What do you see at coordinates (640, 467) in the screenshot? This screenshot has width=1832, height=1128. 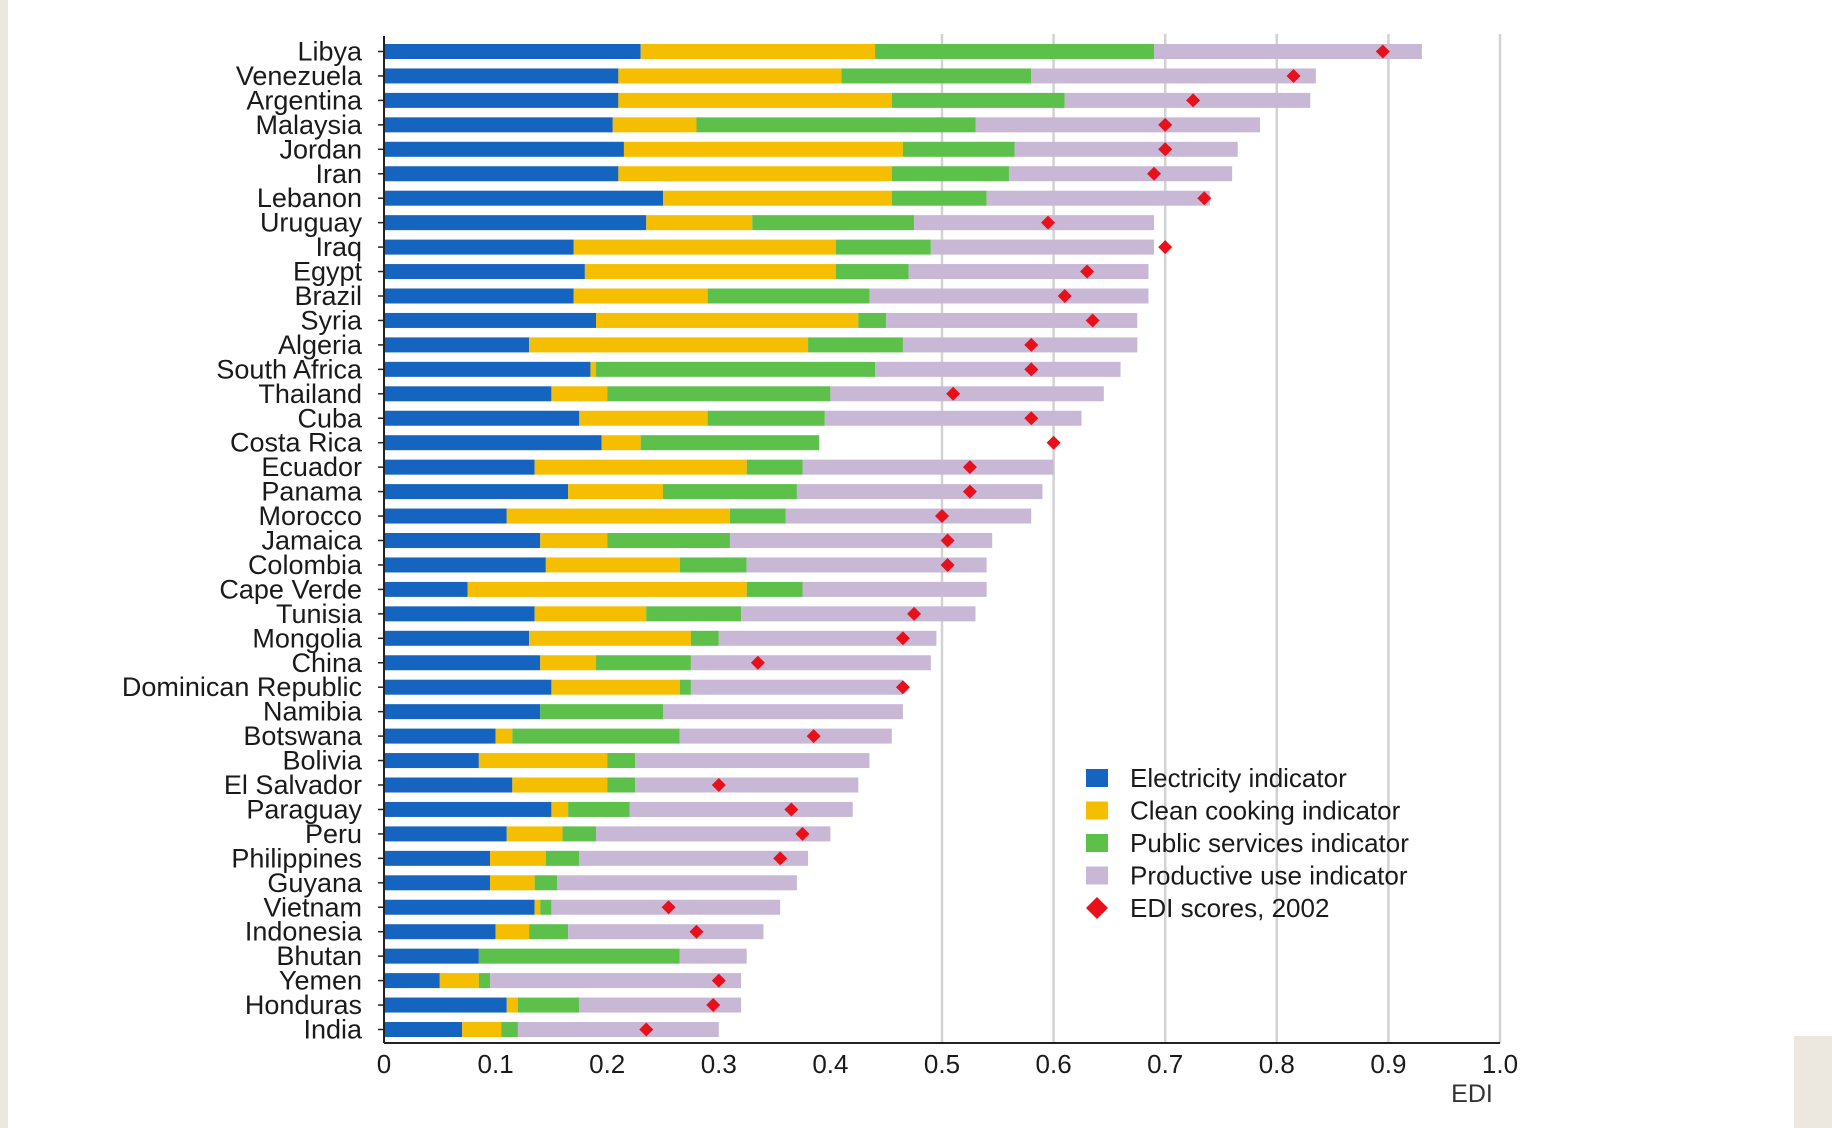 I see `bar-ecuador-clean` at bounding box center [640, 467].